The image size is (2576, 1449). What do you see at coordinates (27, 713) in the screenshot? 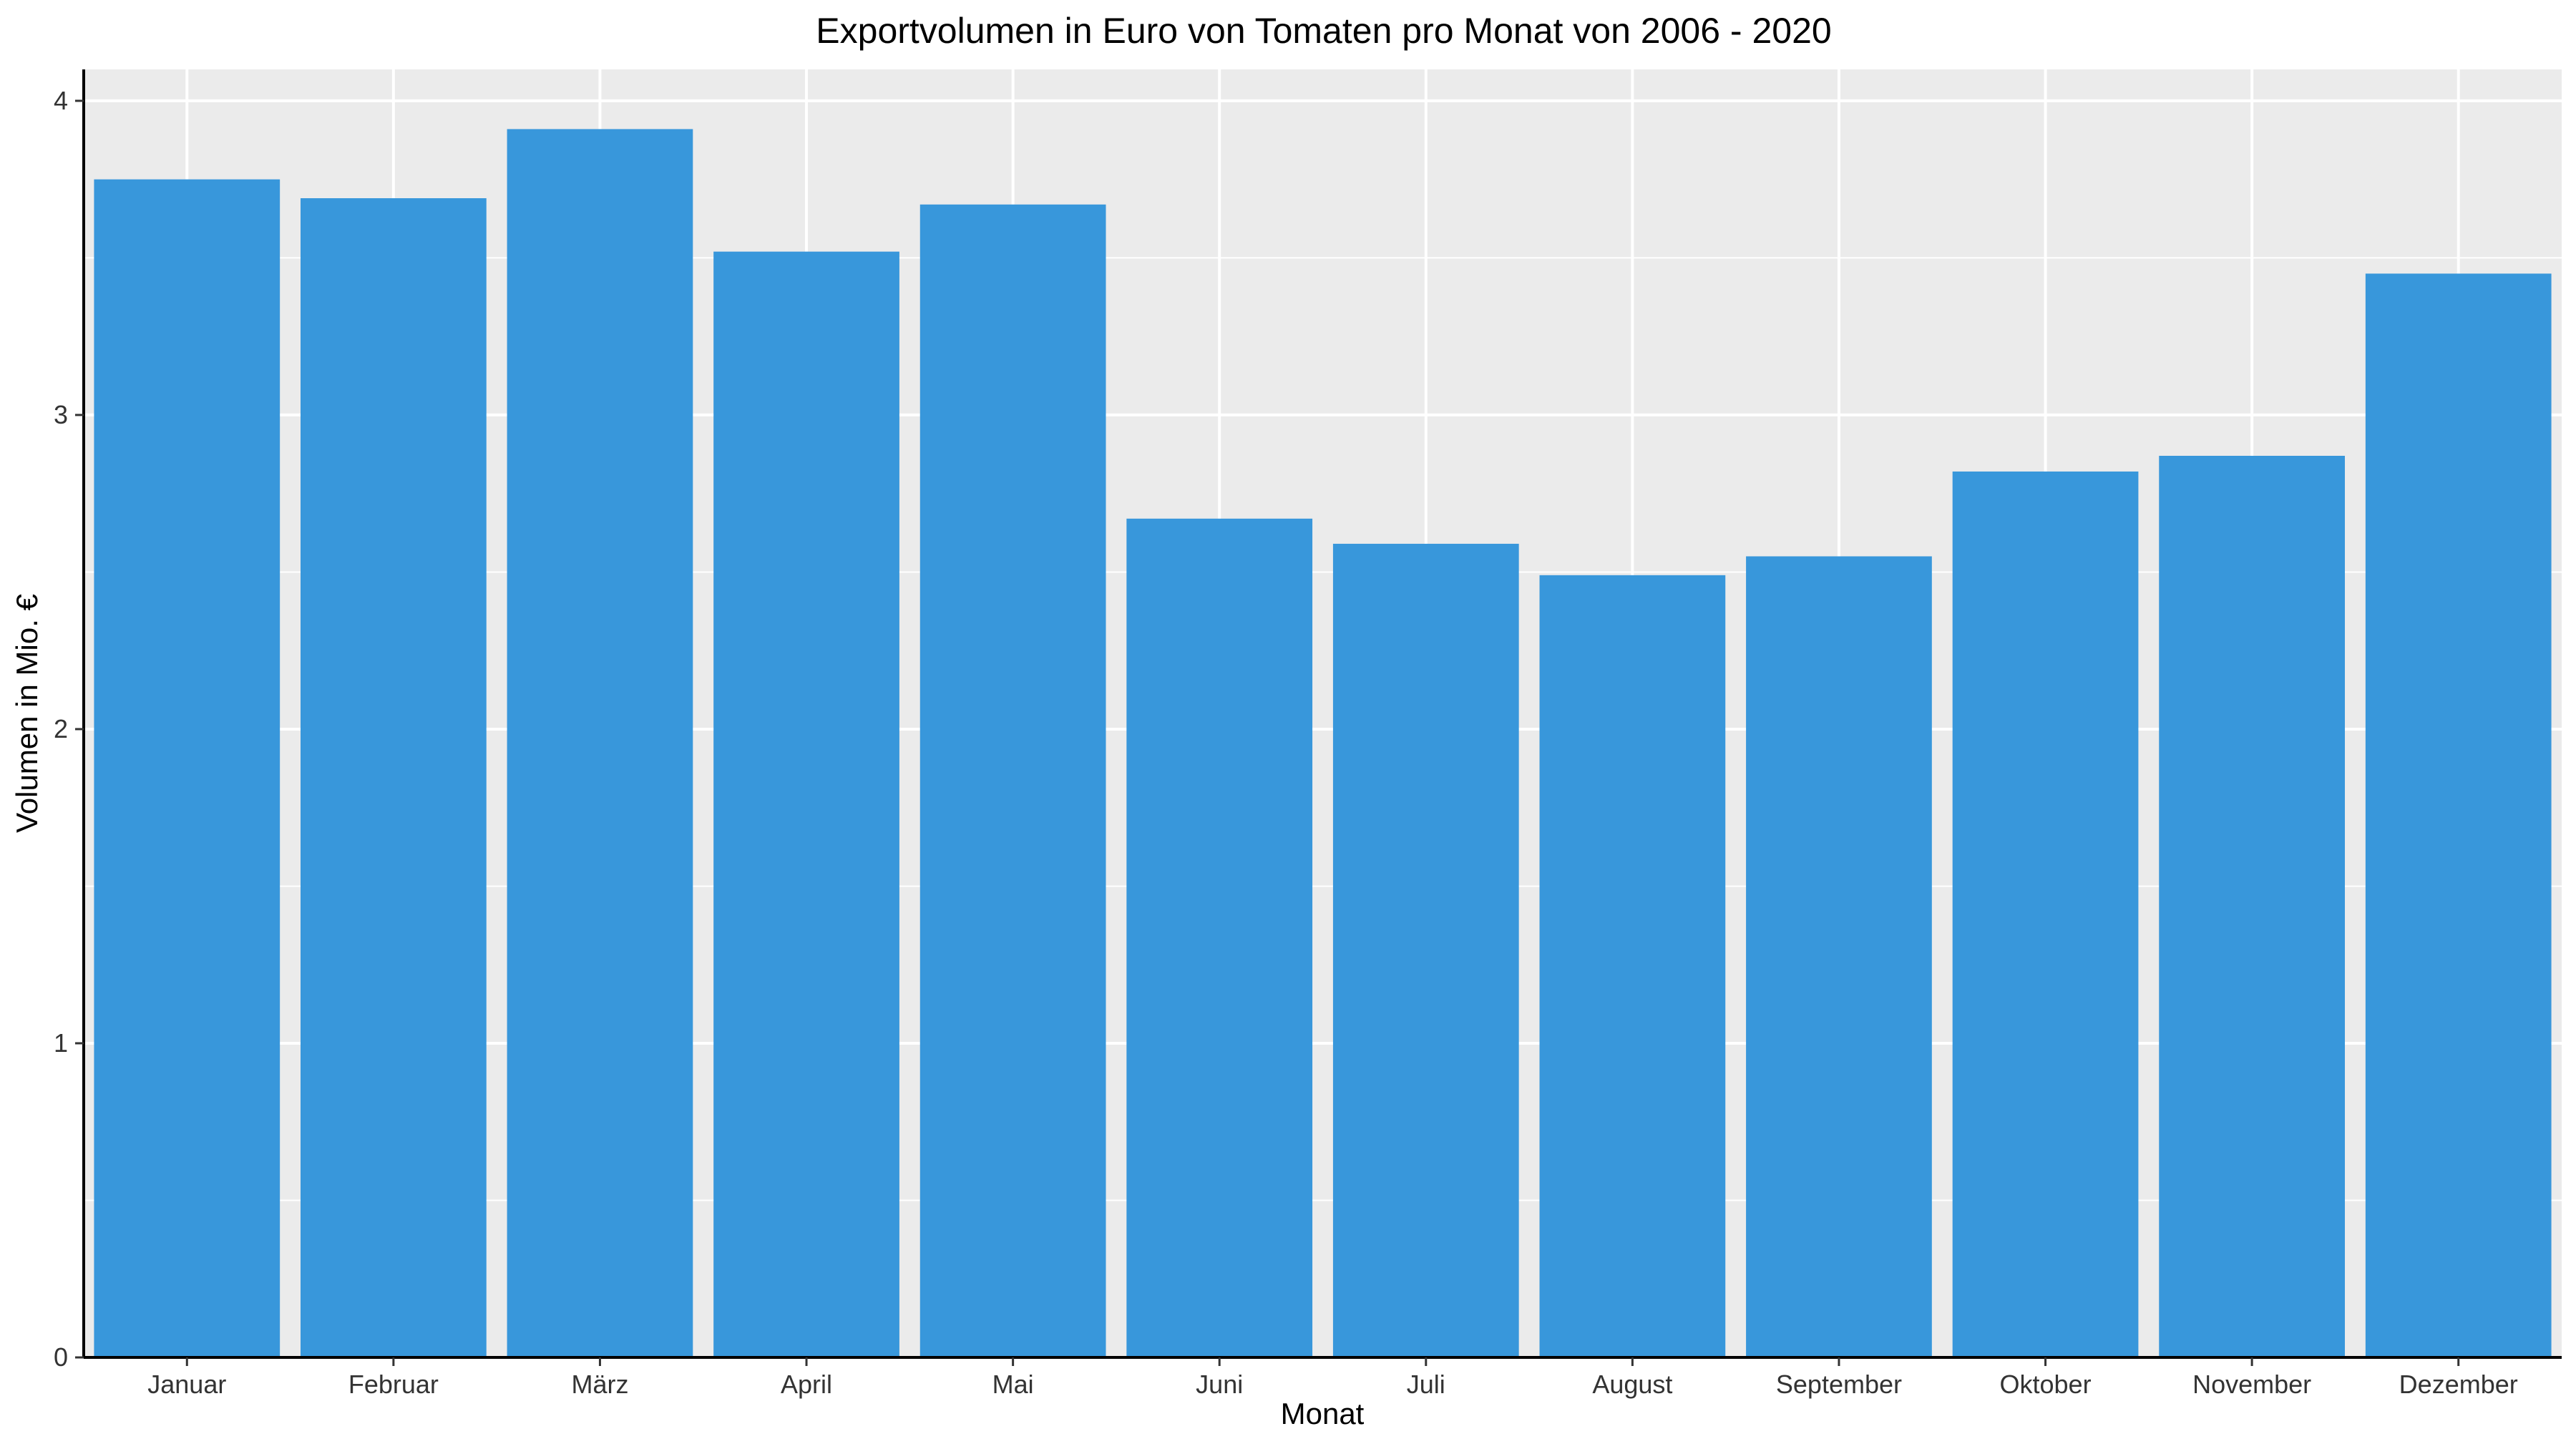
I see `y-axis-title: Volumen in Mio. €` at bounding box center [27, 713].